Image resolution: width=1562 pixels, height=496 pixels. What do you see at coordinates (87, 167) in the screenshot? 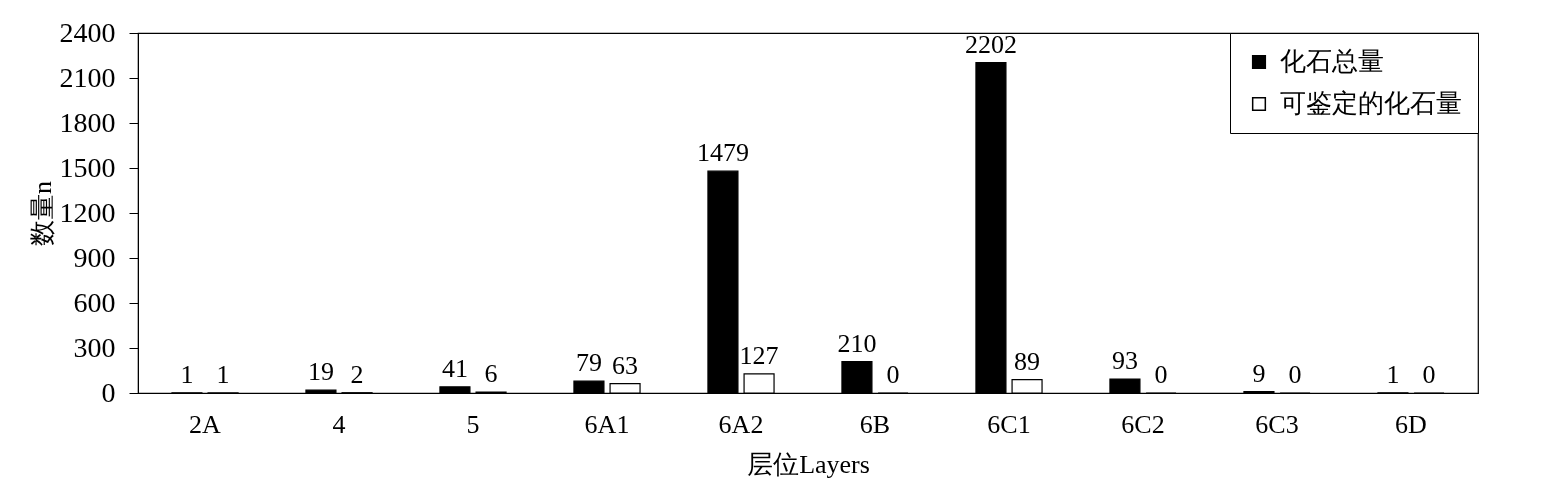
I see `y-tick-label: 1500` at bounding box center [87, 167].